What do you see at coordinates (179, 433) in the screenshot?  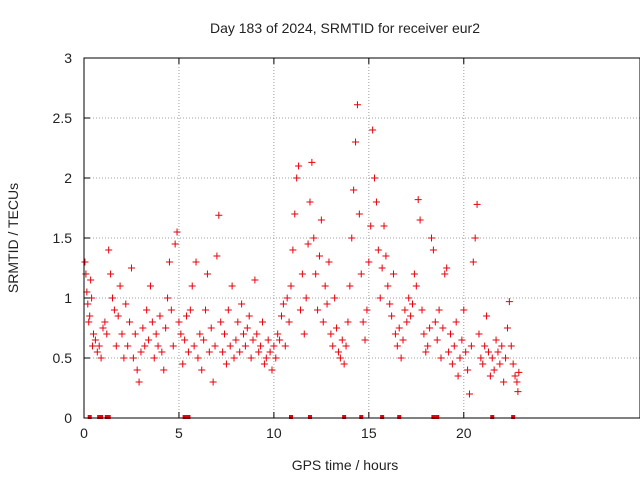 I see `x-tick-label: 5` at bounding box center [179, 433].